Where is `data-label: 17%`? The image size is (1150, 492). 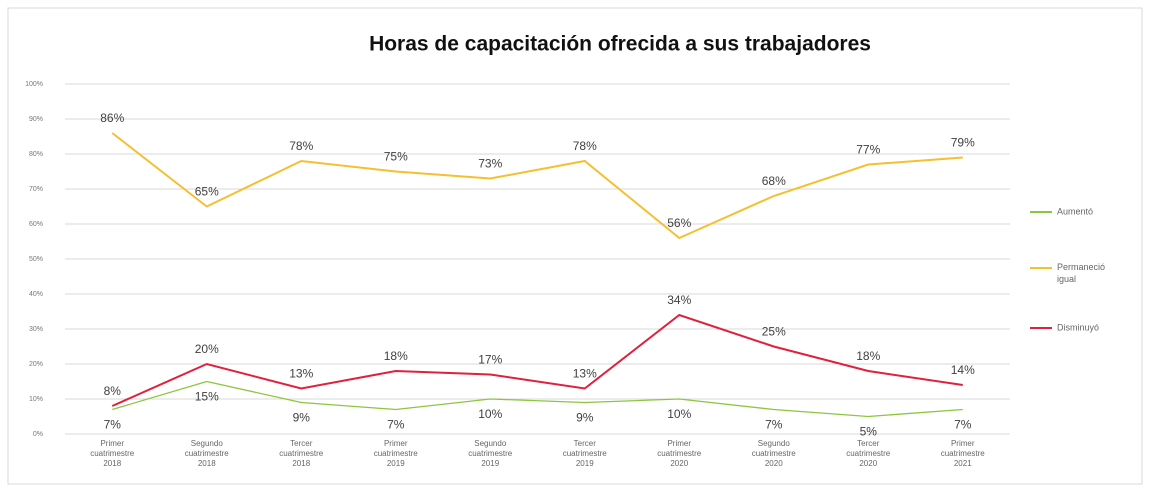
data-label: 17% is located at coordinates (490, 360).